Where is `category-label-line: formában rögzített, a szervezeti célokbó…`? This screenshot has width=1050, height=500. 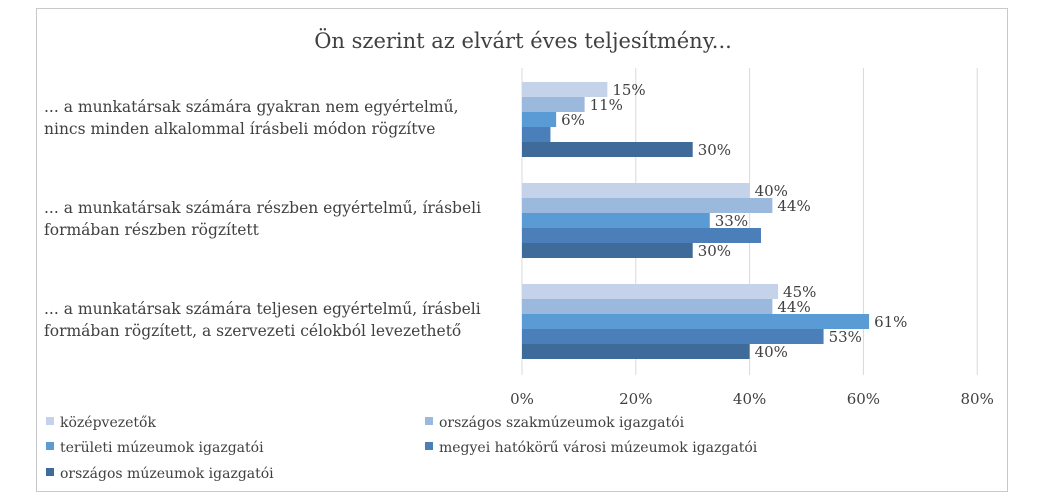
category-label-line: formában rögzített, a szervezeti célokbó… is located at coordinates (252, 331).